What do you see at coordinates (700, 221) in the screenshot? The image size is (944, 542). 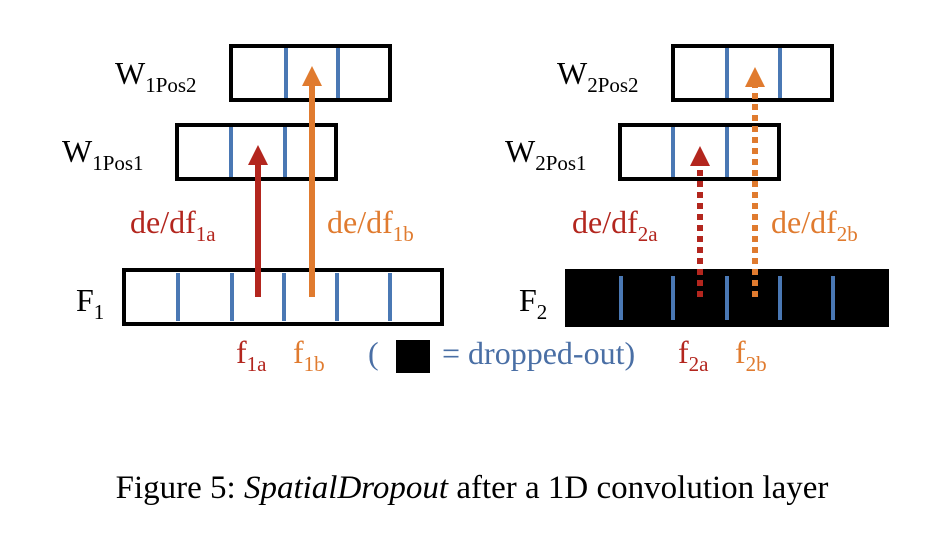 I see `arrow-f2a` at bounding box center [700, 221].